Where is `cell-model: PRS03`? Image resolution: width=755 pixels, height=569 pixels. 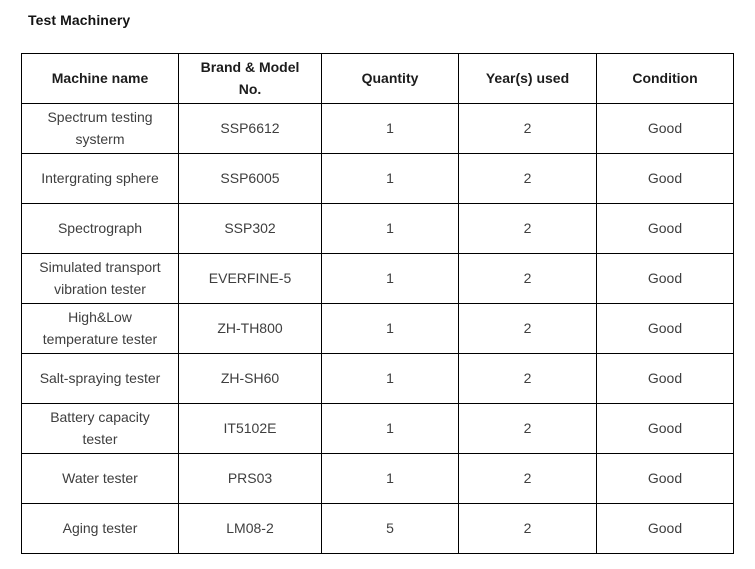
cell-model: PRS03 is located at coordinates (250, 478).